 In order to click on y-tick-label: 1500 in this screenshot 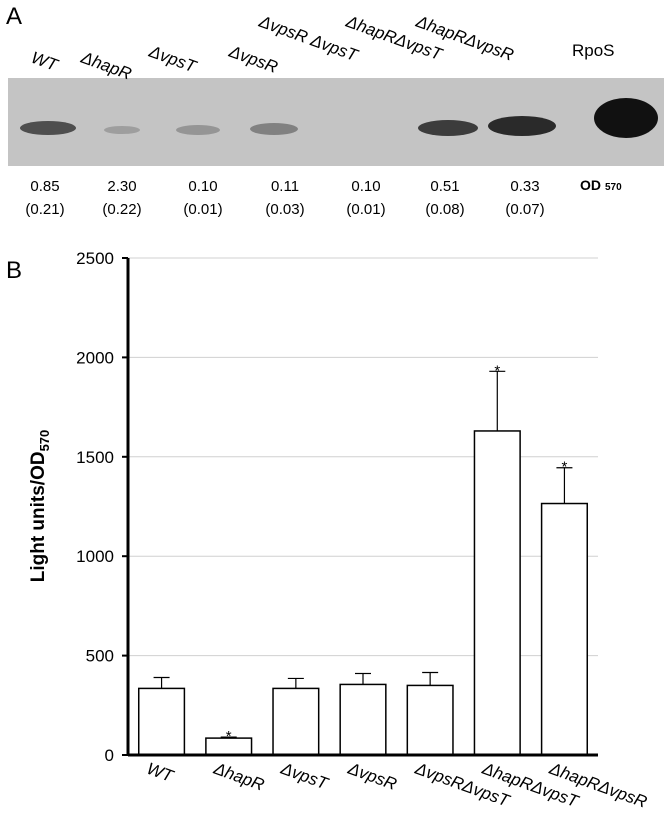, I will do `click(95, 457)`.